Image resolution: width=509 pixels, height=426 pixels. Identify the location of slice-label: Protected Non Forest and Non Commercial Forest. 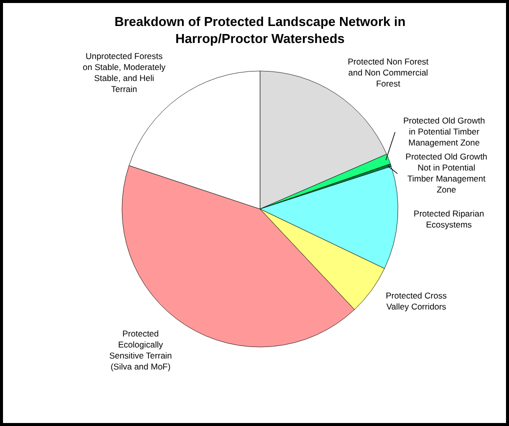
(389, 72).